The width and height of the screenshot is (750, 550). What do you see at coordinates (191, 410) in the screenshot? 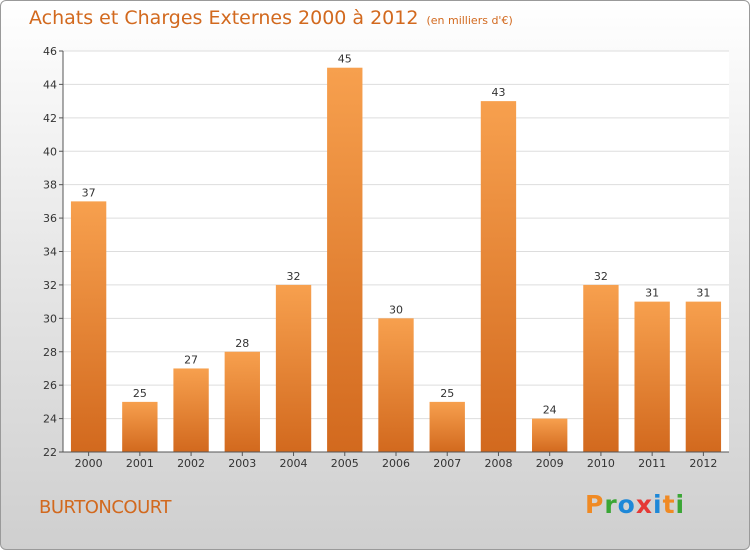
I see `bar-2002` at bounding box center [191, 410].